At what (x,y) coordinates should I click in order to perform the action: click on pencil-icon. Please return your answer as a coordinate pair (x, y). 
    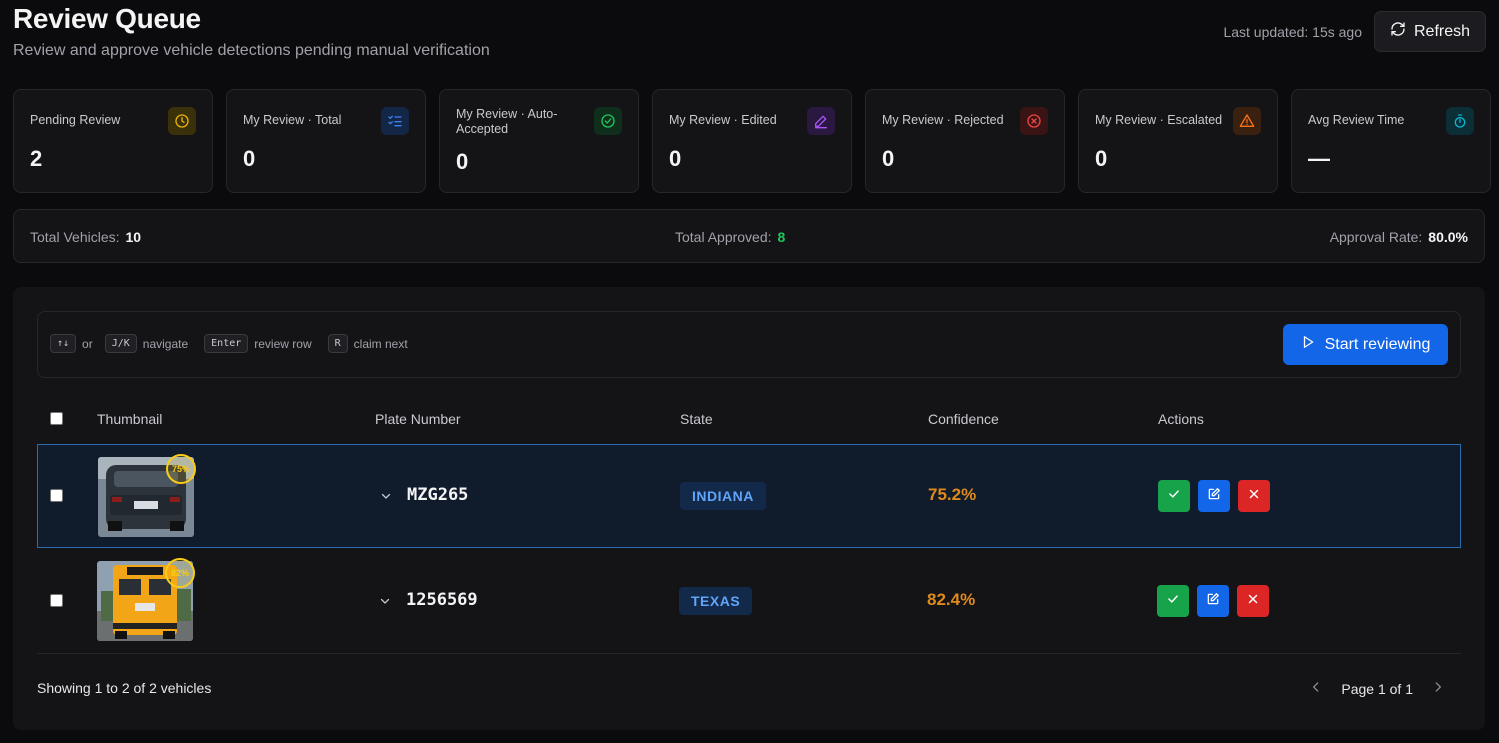
    Looking at the image, I should click on (821, 121).